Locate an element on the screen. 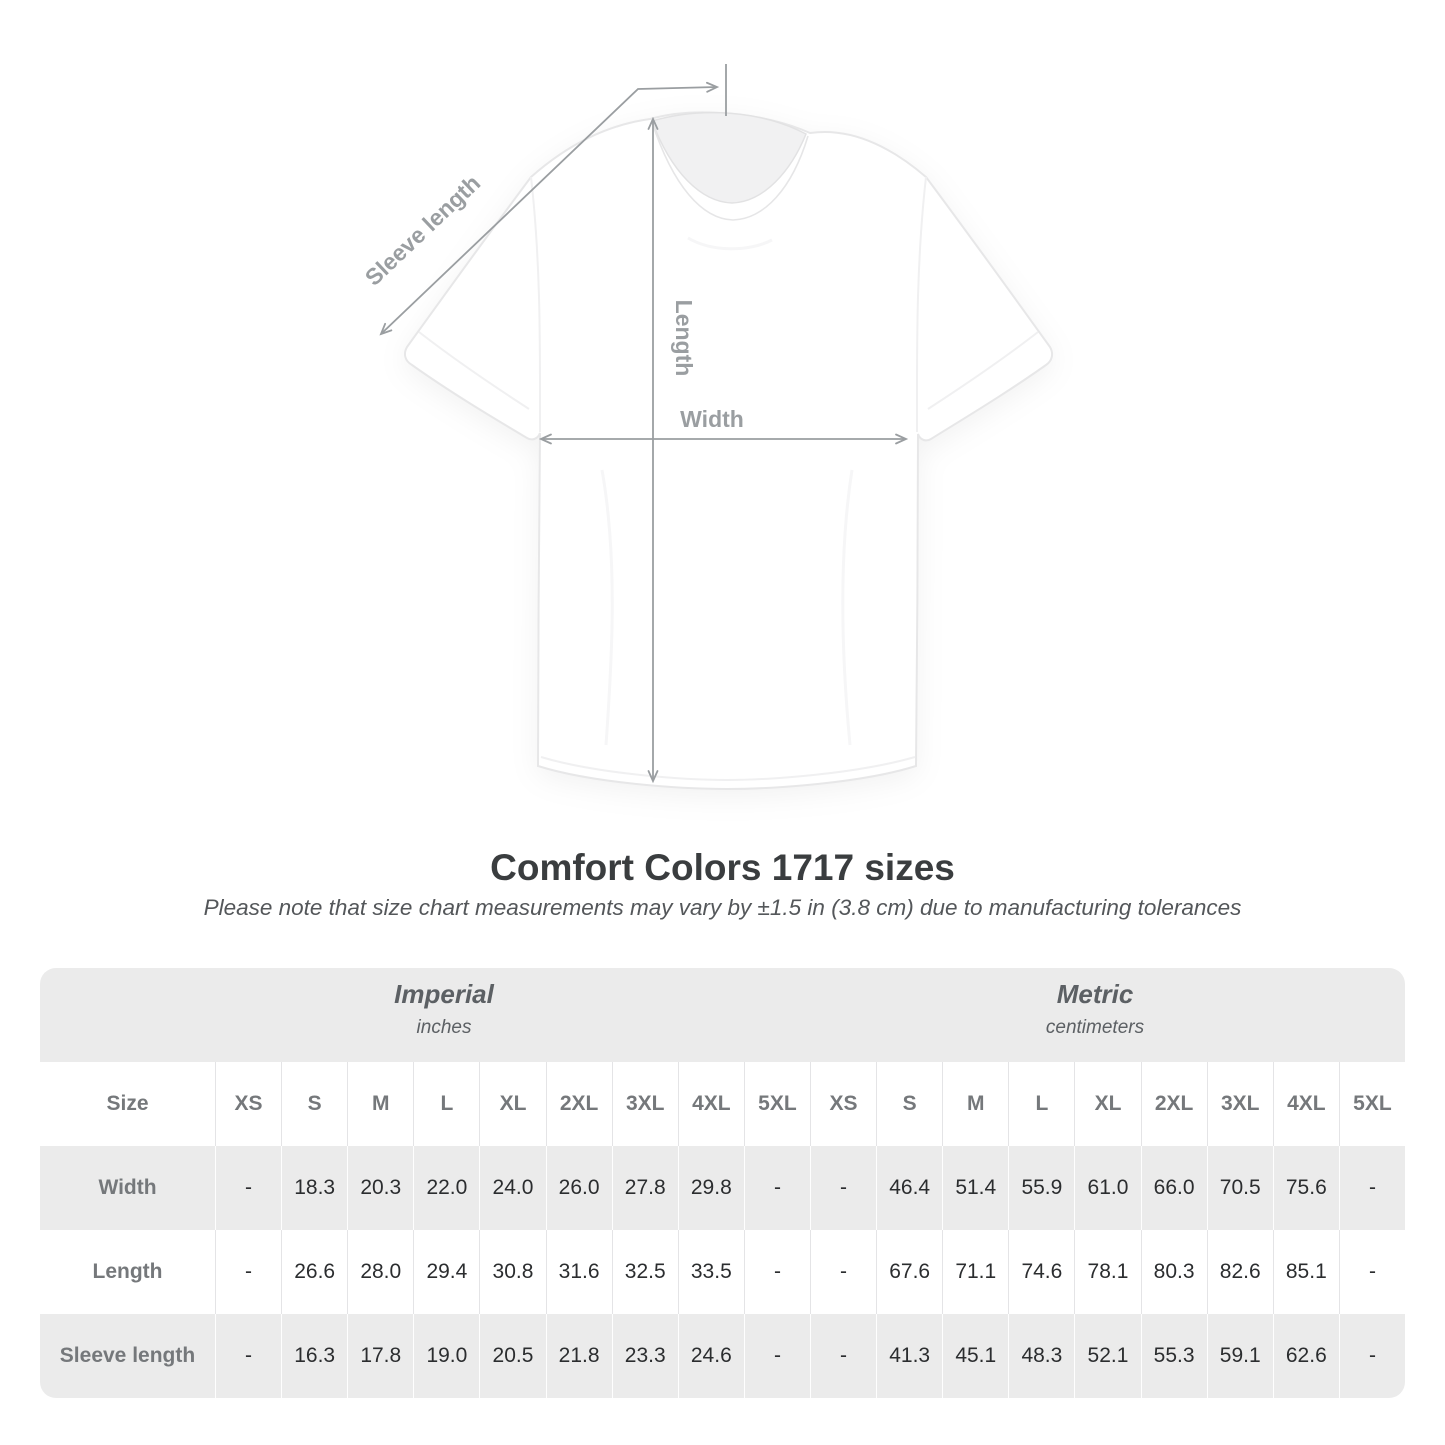 This screenshot has height=1445, width=1445. measurement-value: 75.6 is located at coordinates (1305, 1188).